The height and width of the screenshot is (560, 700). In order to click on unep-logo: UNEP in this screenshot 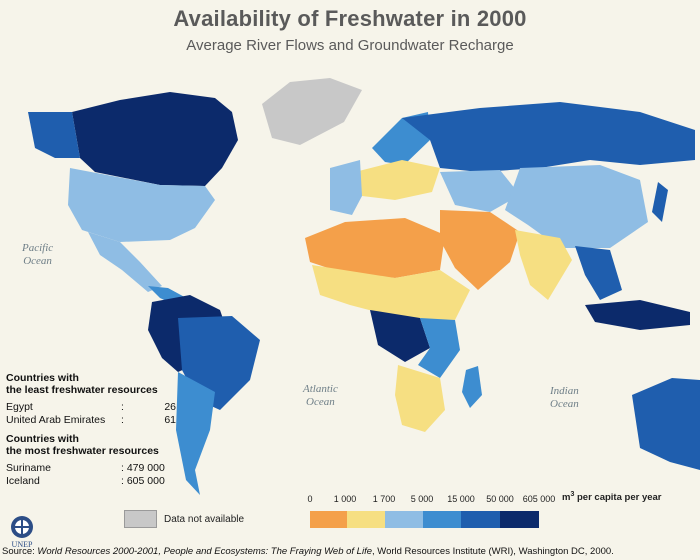, I will do `click(22, 534)`.